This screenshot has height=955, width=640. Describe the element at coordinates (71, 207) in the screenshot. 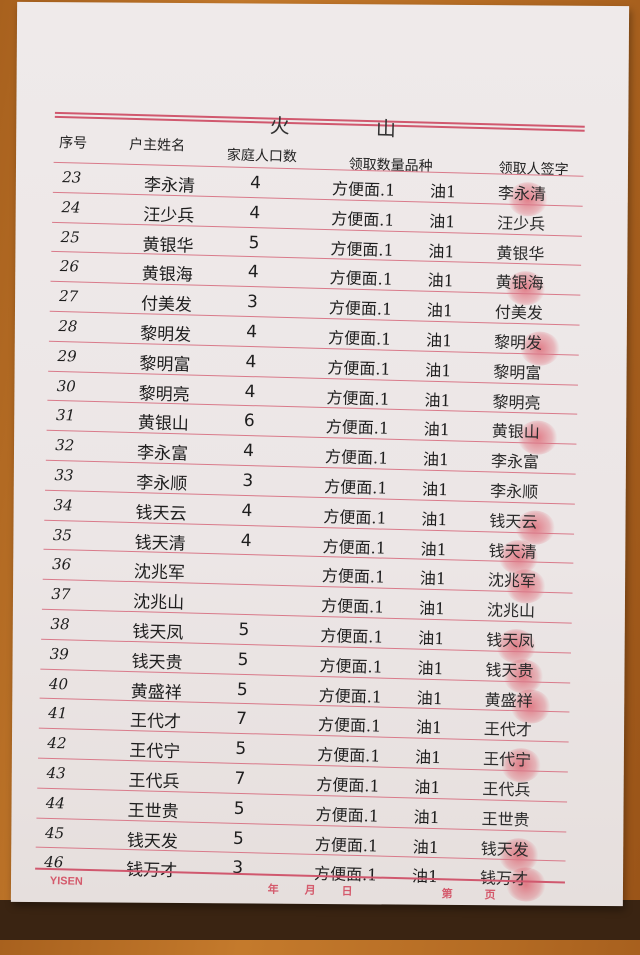

I see `row-number: 24` at that location.